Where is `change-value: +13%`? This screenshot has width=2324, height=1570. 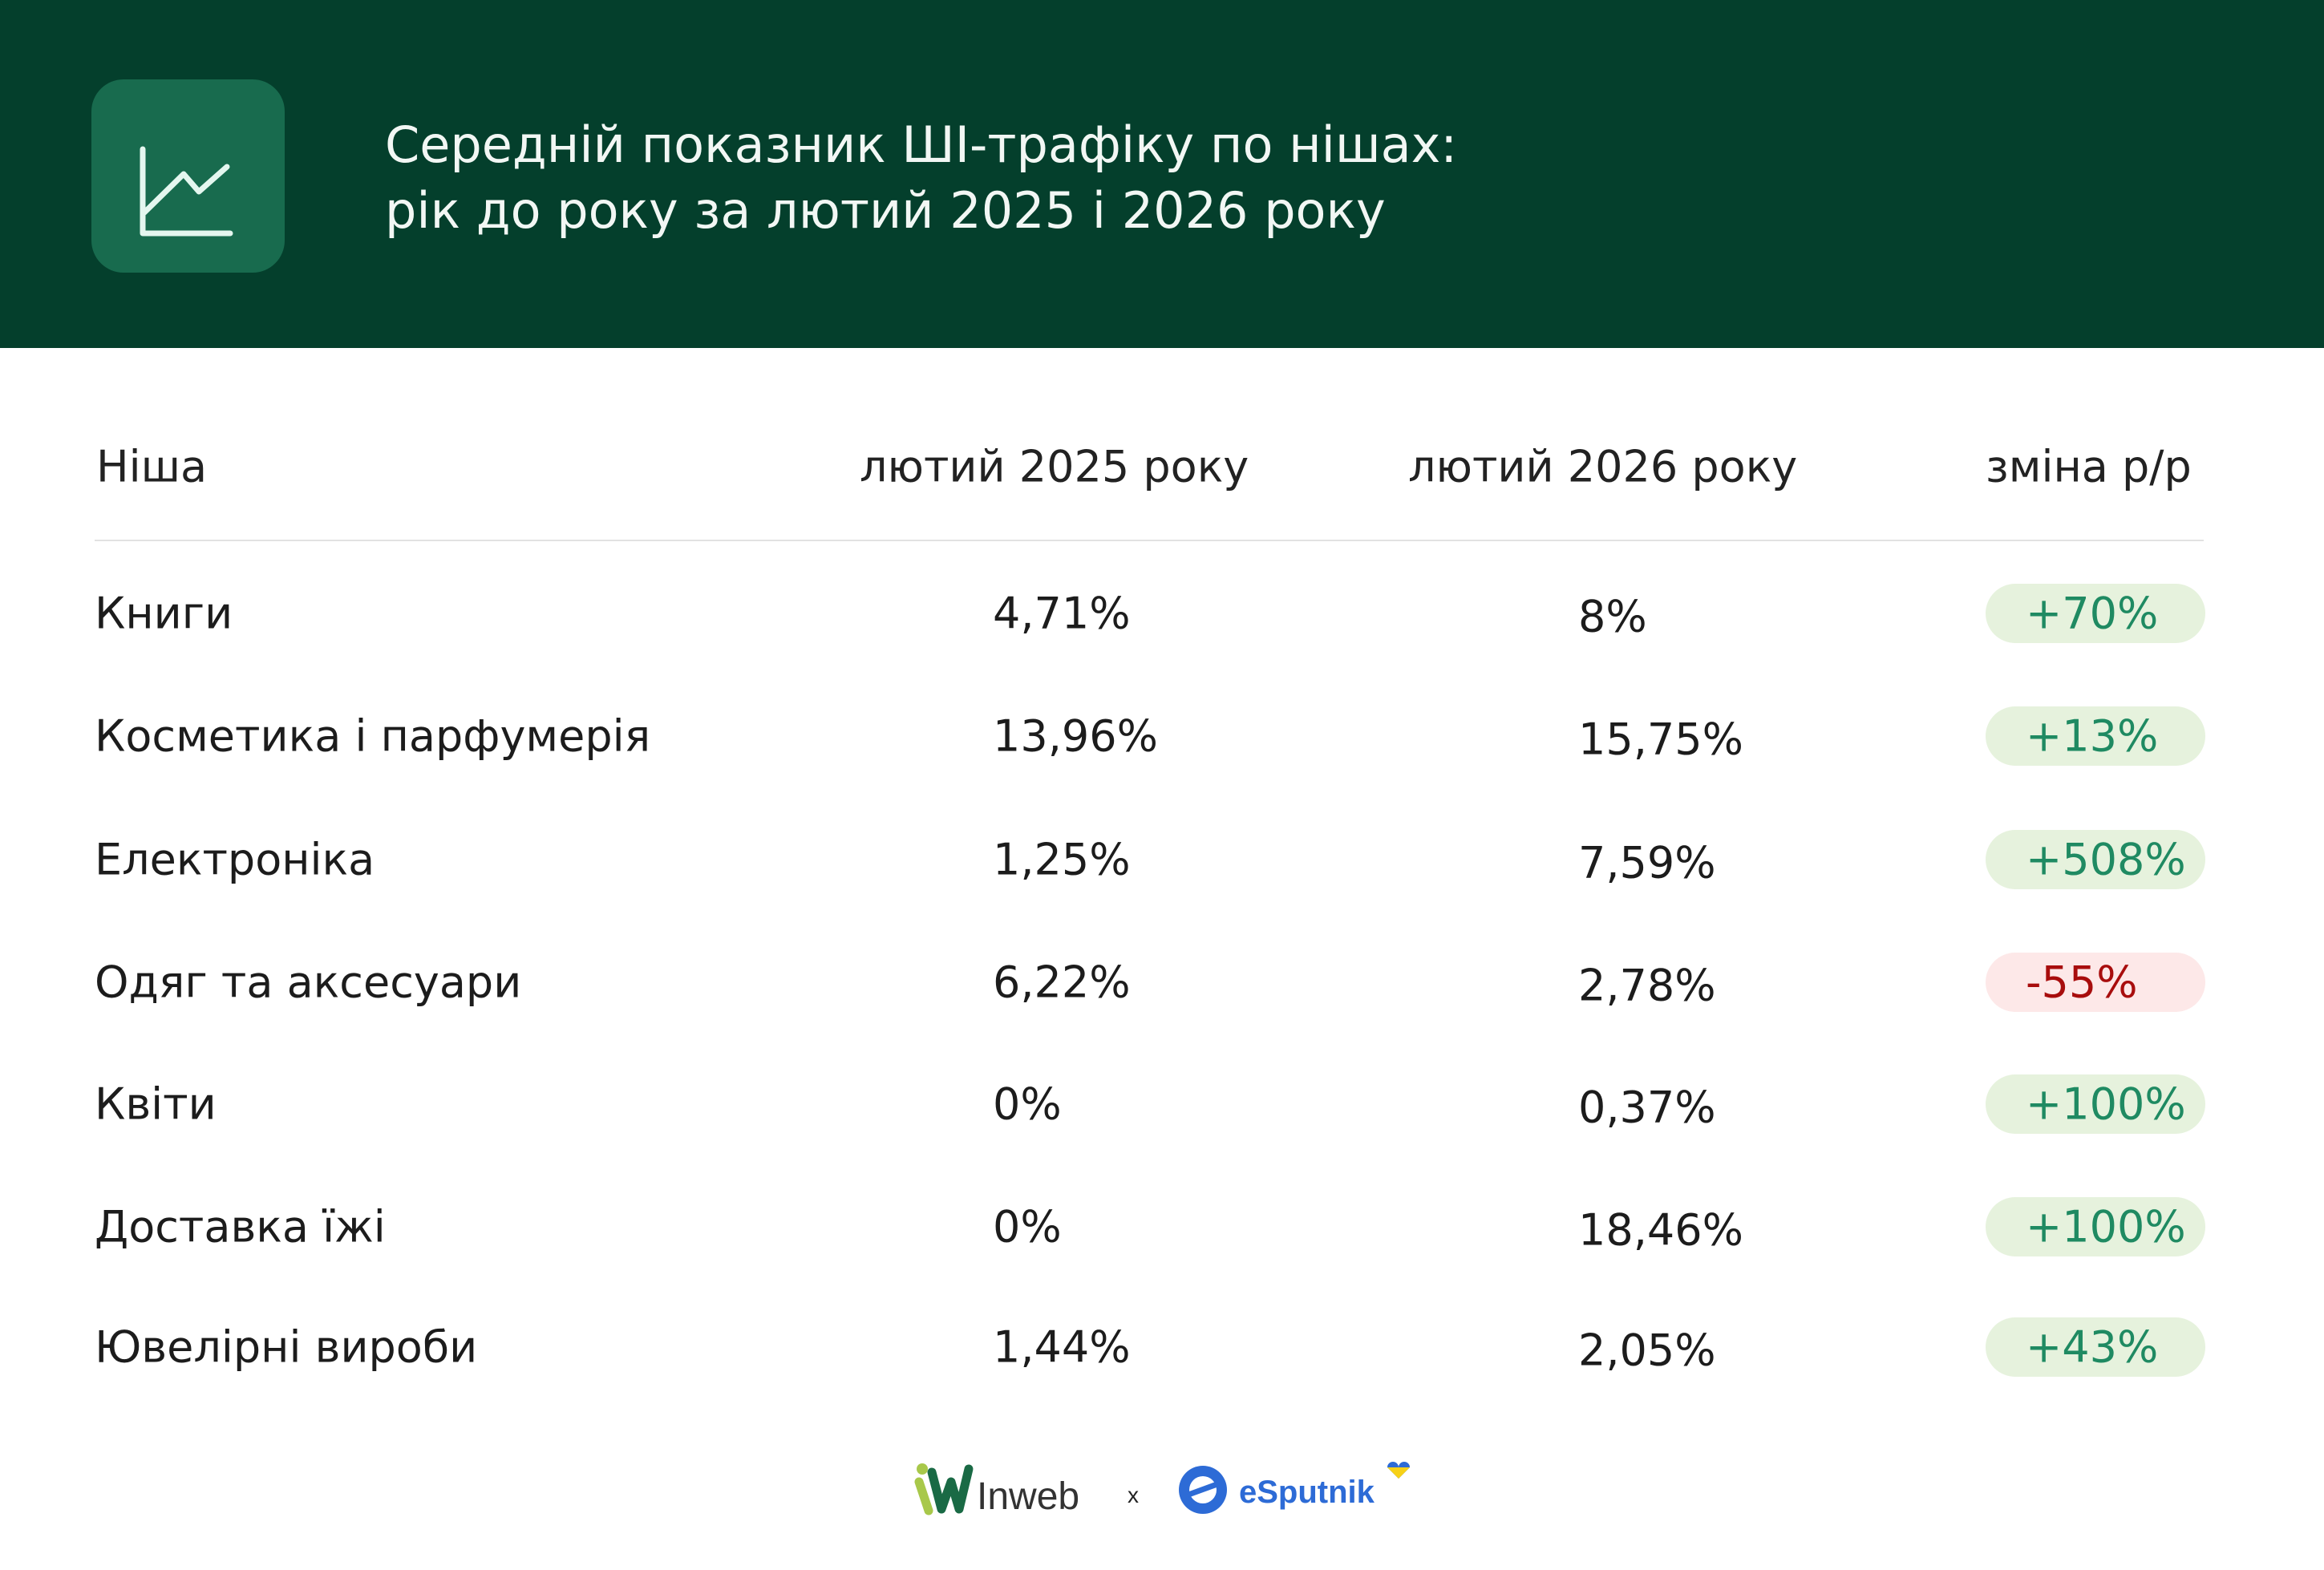 change-value: +13% is located at coordinates (2092, 736).